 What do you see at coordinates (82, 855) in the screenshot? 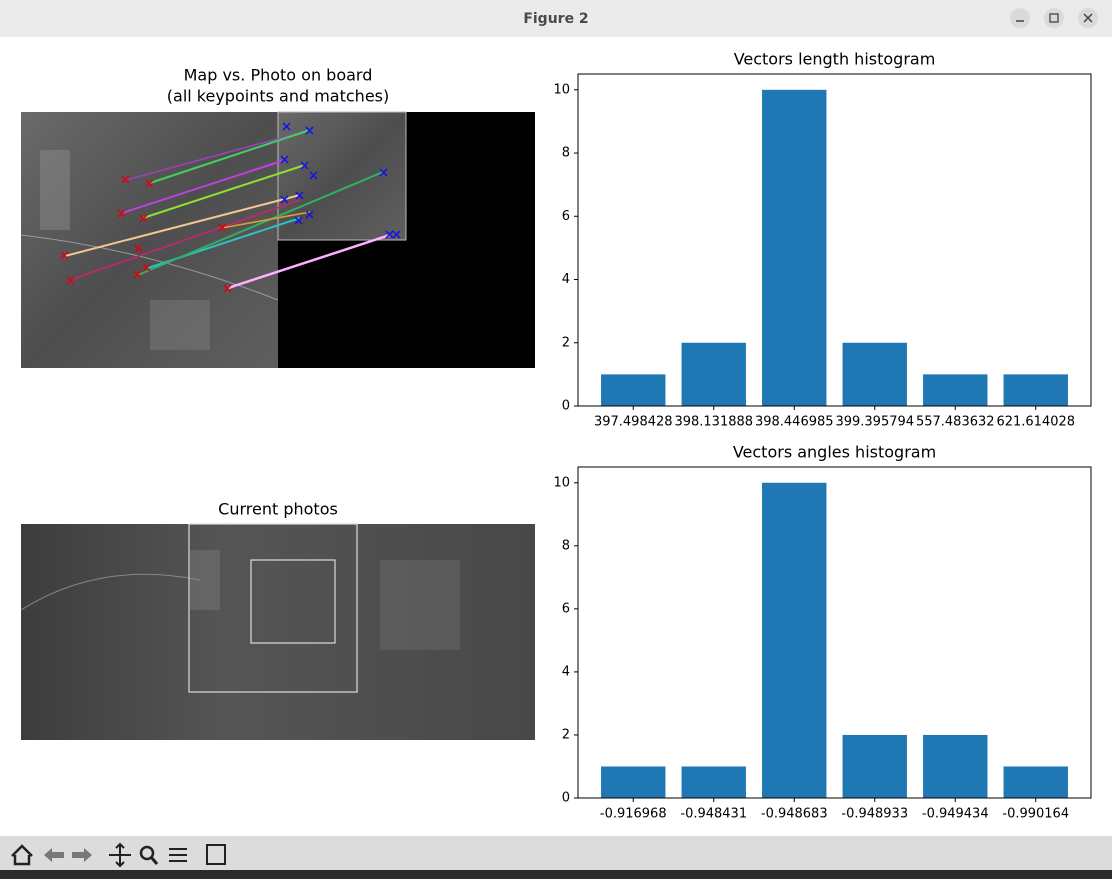
I see `forward-button` at bounding box center [82, 855].